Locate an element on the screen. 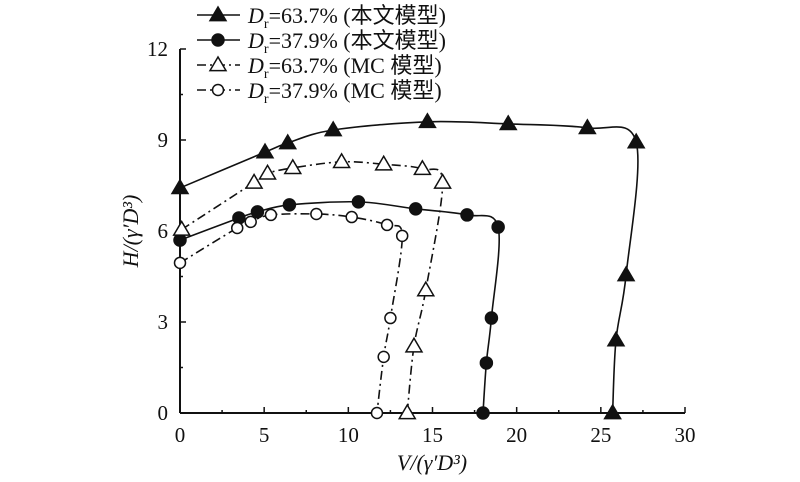 Image resolution: width=800 pixels, height=482 pixels. legend-label: Dr=63.7% (本文模型) is located at coordinates (346, 17).